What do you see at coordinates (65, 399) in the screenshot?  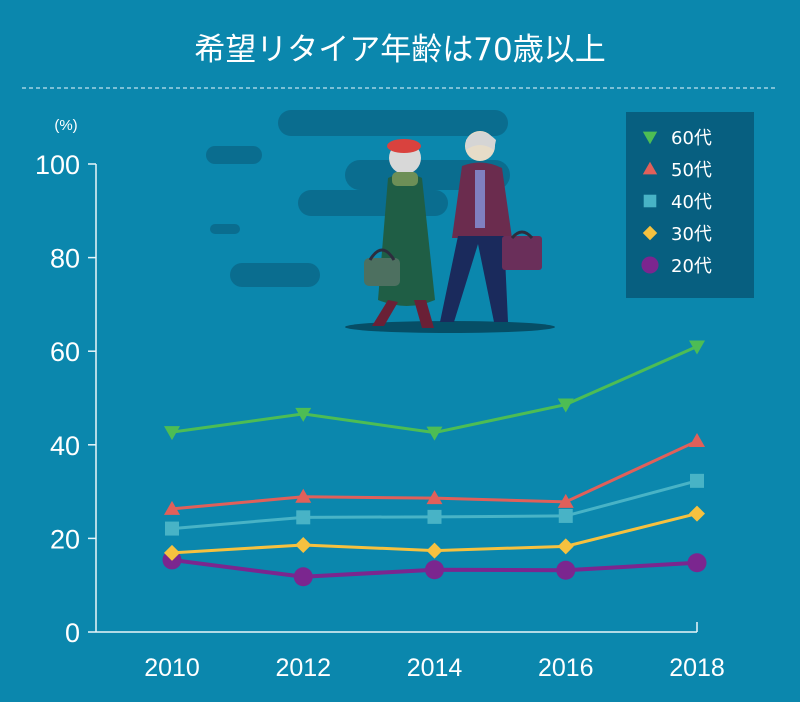 I see `y-ticks: 0 20 40 60 80 100` at bounding box center [65, 399].